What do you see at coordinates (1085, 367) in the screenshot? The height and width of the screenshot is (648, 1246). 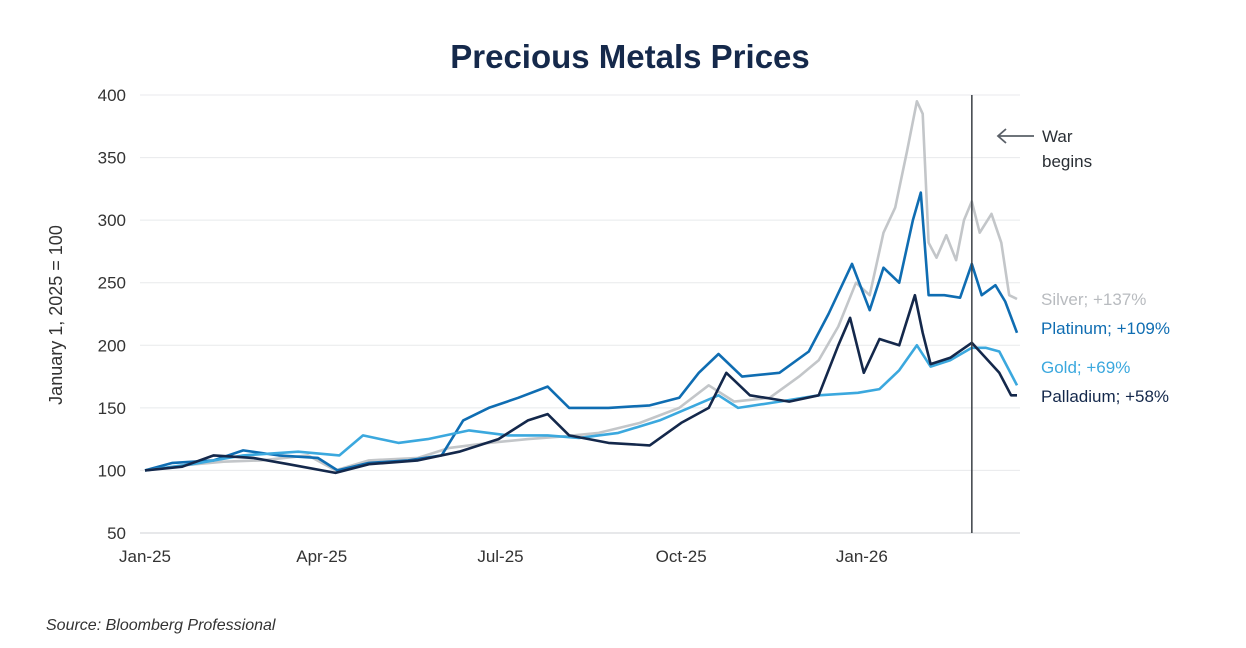 I see `label-gold: Gold; +69%` at bounding box center [1085, 367].